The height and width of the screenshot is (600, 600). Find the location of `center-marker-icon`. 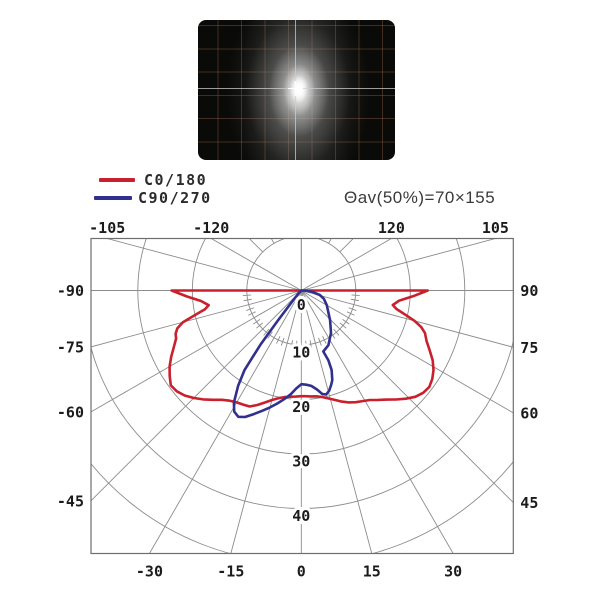

center-marker-icon is located at coordinates (295, 88).